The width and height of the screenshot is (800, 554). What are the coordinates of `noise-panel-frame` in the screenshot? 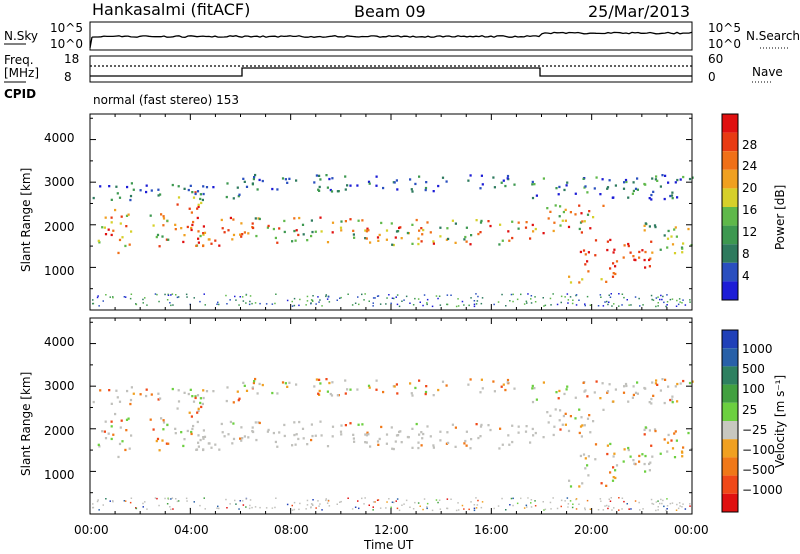 It's located at (391, 36).